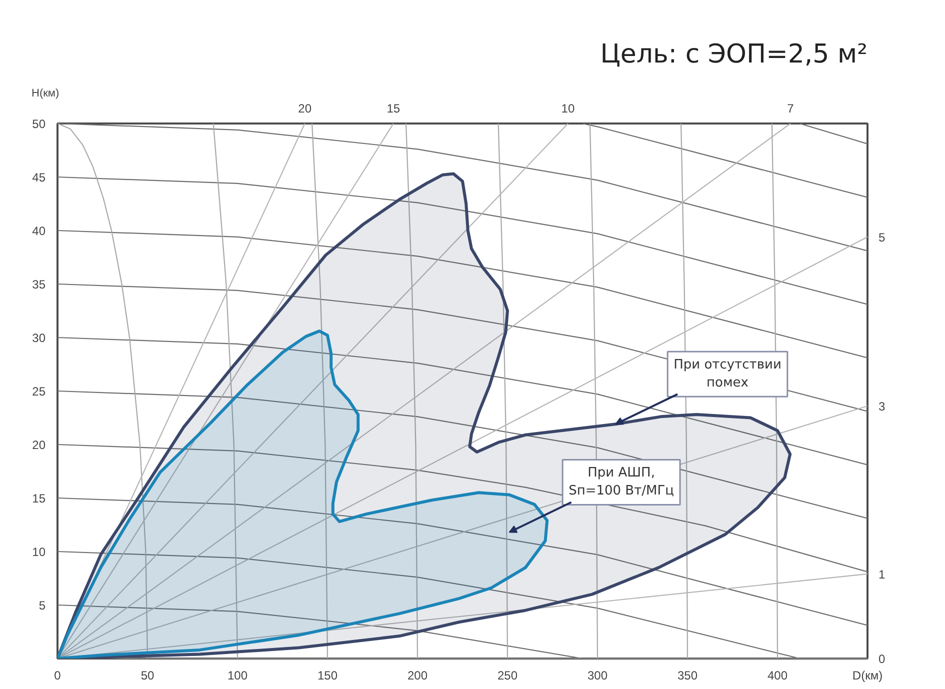 The width and height of the screenshot is (945, 689). Describe the element at coordinates (882, 237) in the screenshot. I see `series-label: 5` at that location.